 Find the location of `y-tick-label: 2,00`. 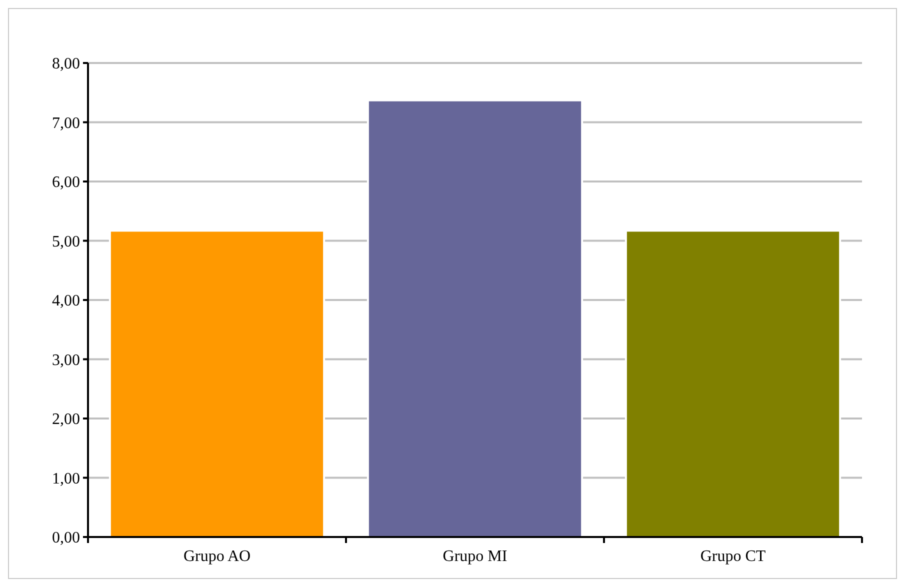

y-tick-label: 2,00 is located at coordinates (66, 419).